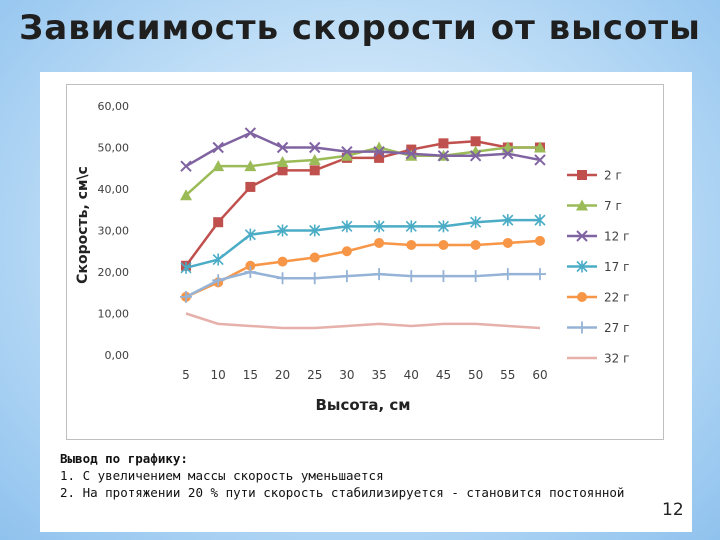  What do you see at coordinates (114, 314) in the screenshot?
I see `y-tick-label: 10,00` at bounding box center [114, 314].